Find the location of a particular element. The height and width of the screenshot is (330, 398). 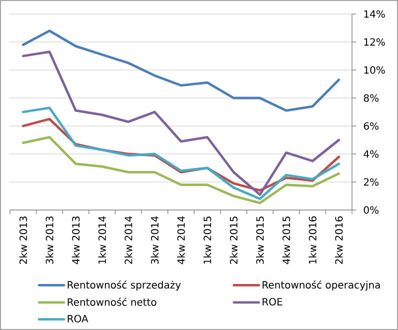

x-tick-label: 1kw 2015 is located at coordinates (207, 240).